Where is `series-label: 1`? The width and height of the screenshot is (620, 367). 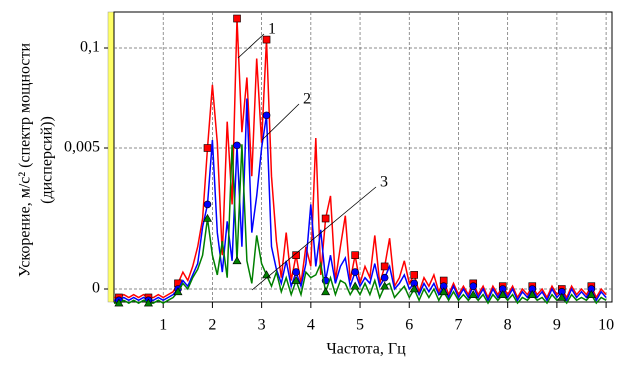 series-label: 1 is located at coordinates (272, 29).